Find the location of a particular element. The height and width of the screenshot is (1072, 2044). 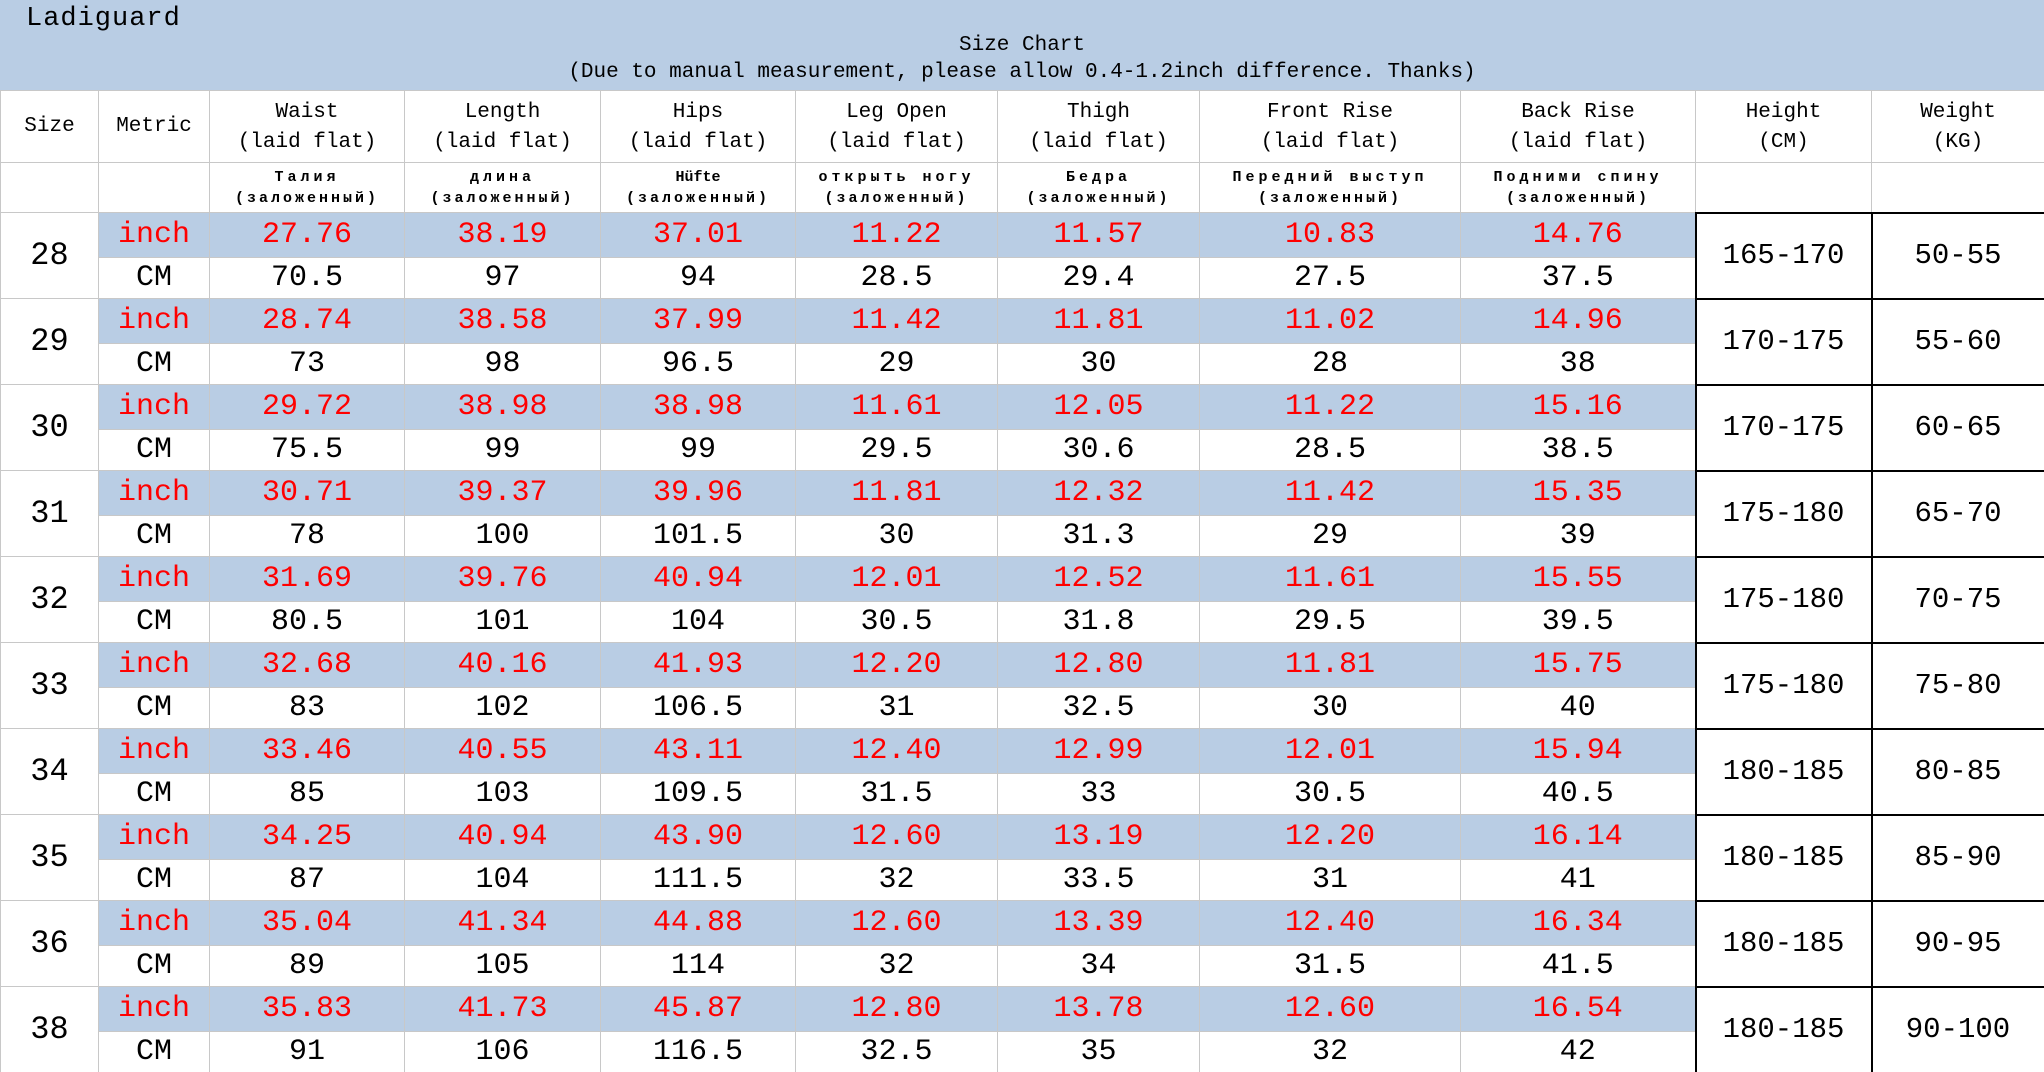

russian-cell-leg-open: открыть ногу (заложенный) is located at coordinates (896, 187).